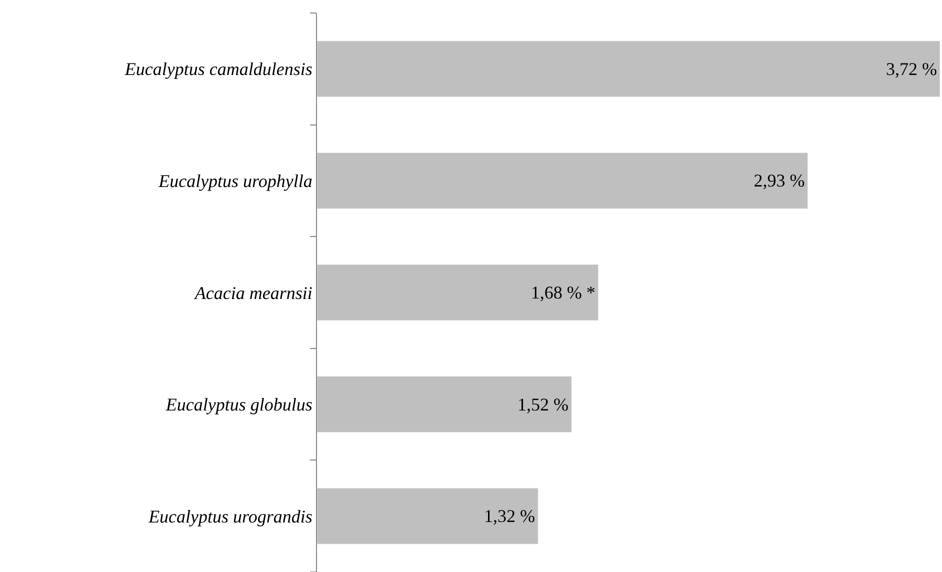  Describe the element at coordinates (230, 516) in the screenshot. I see `y-tick-label: Eucalyptus urograndis` at that location.